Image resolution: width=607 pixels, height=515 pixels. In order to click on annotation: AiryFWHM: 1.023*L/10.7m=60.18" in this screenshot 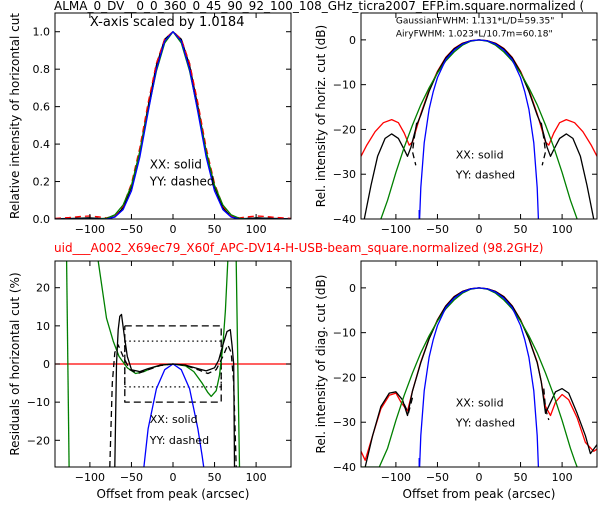, I will do `click(474, 35)`.